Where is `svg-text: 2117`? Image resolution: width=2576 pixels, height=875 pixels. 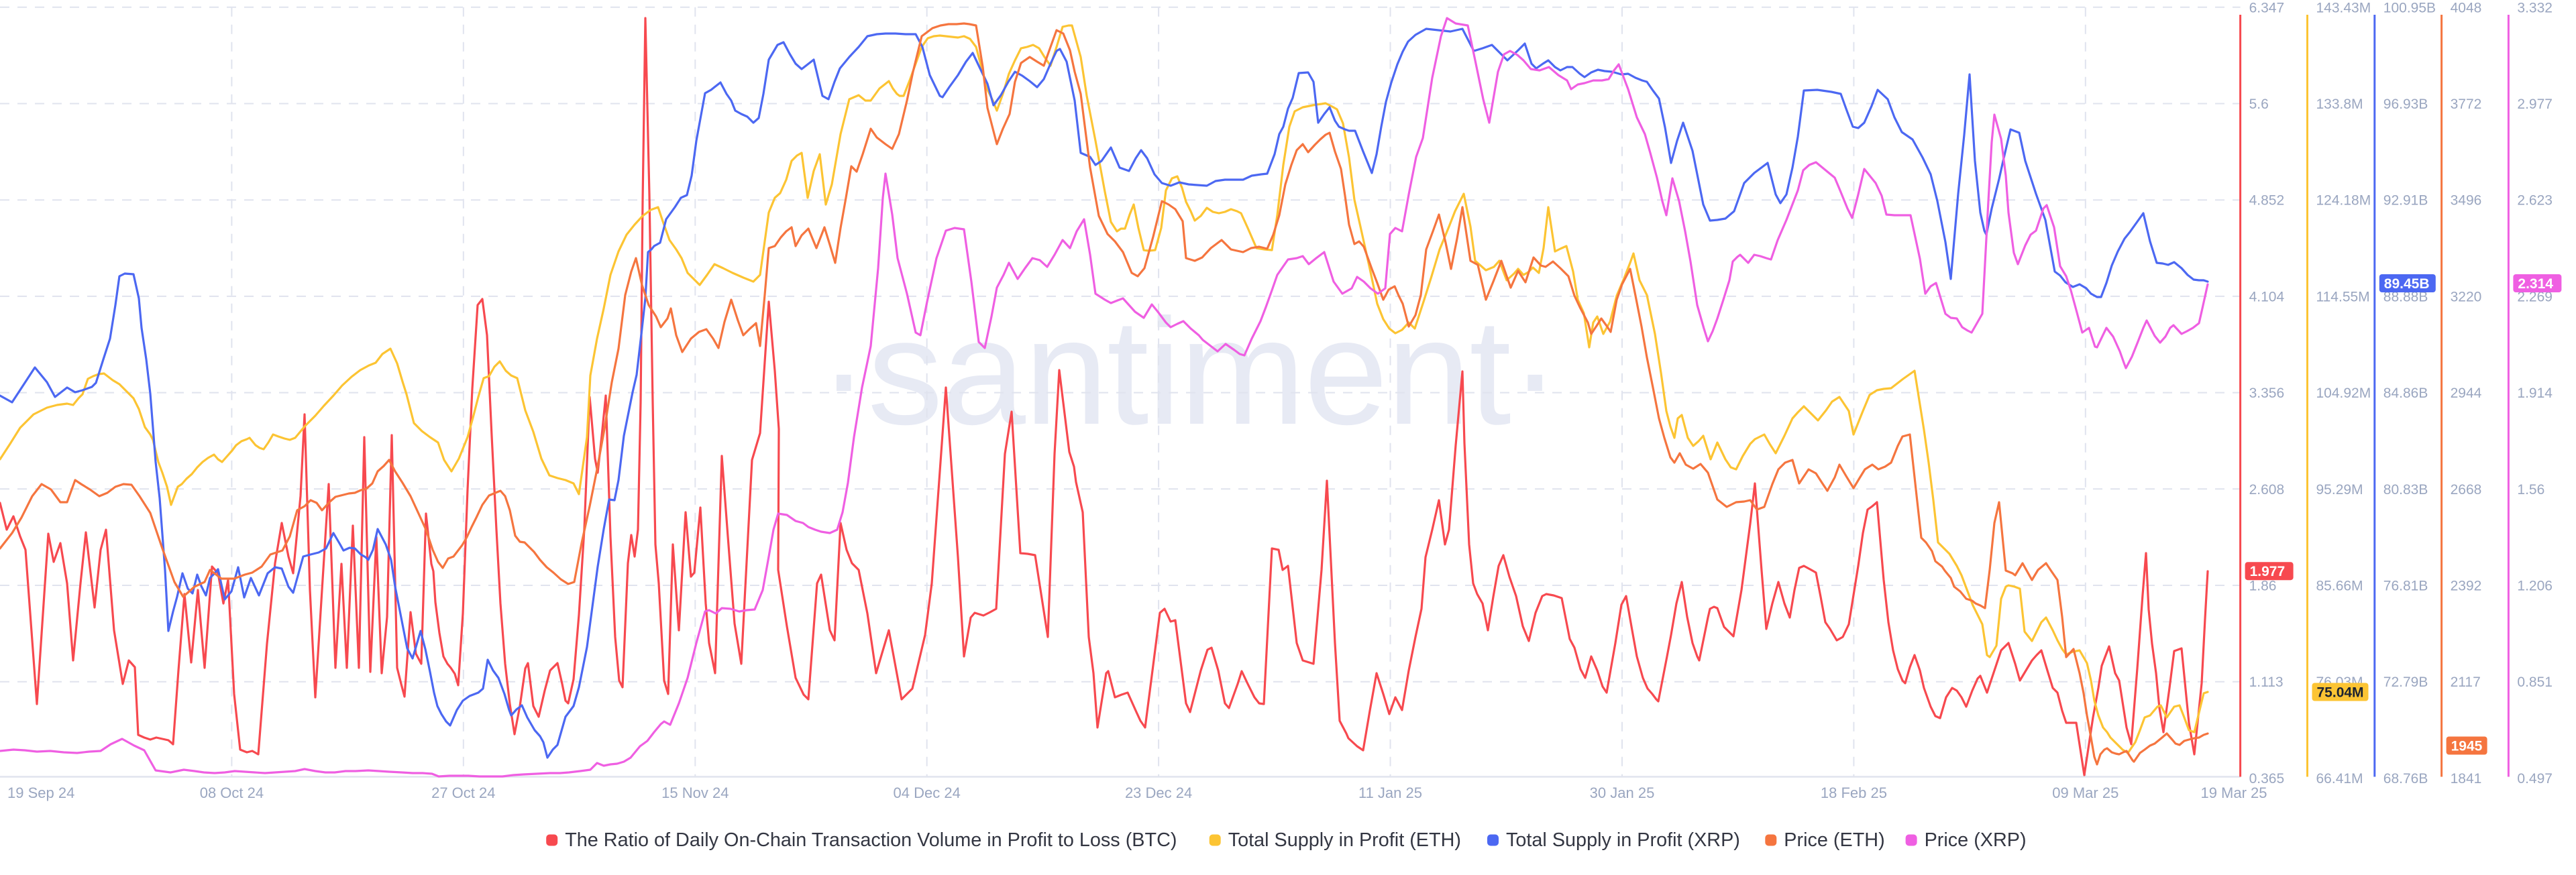 svg-text: 2117 is located at coordinates (2466, 682).